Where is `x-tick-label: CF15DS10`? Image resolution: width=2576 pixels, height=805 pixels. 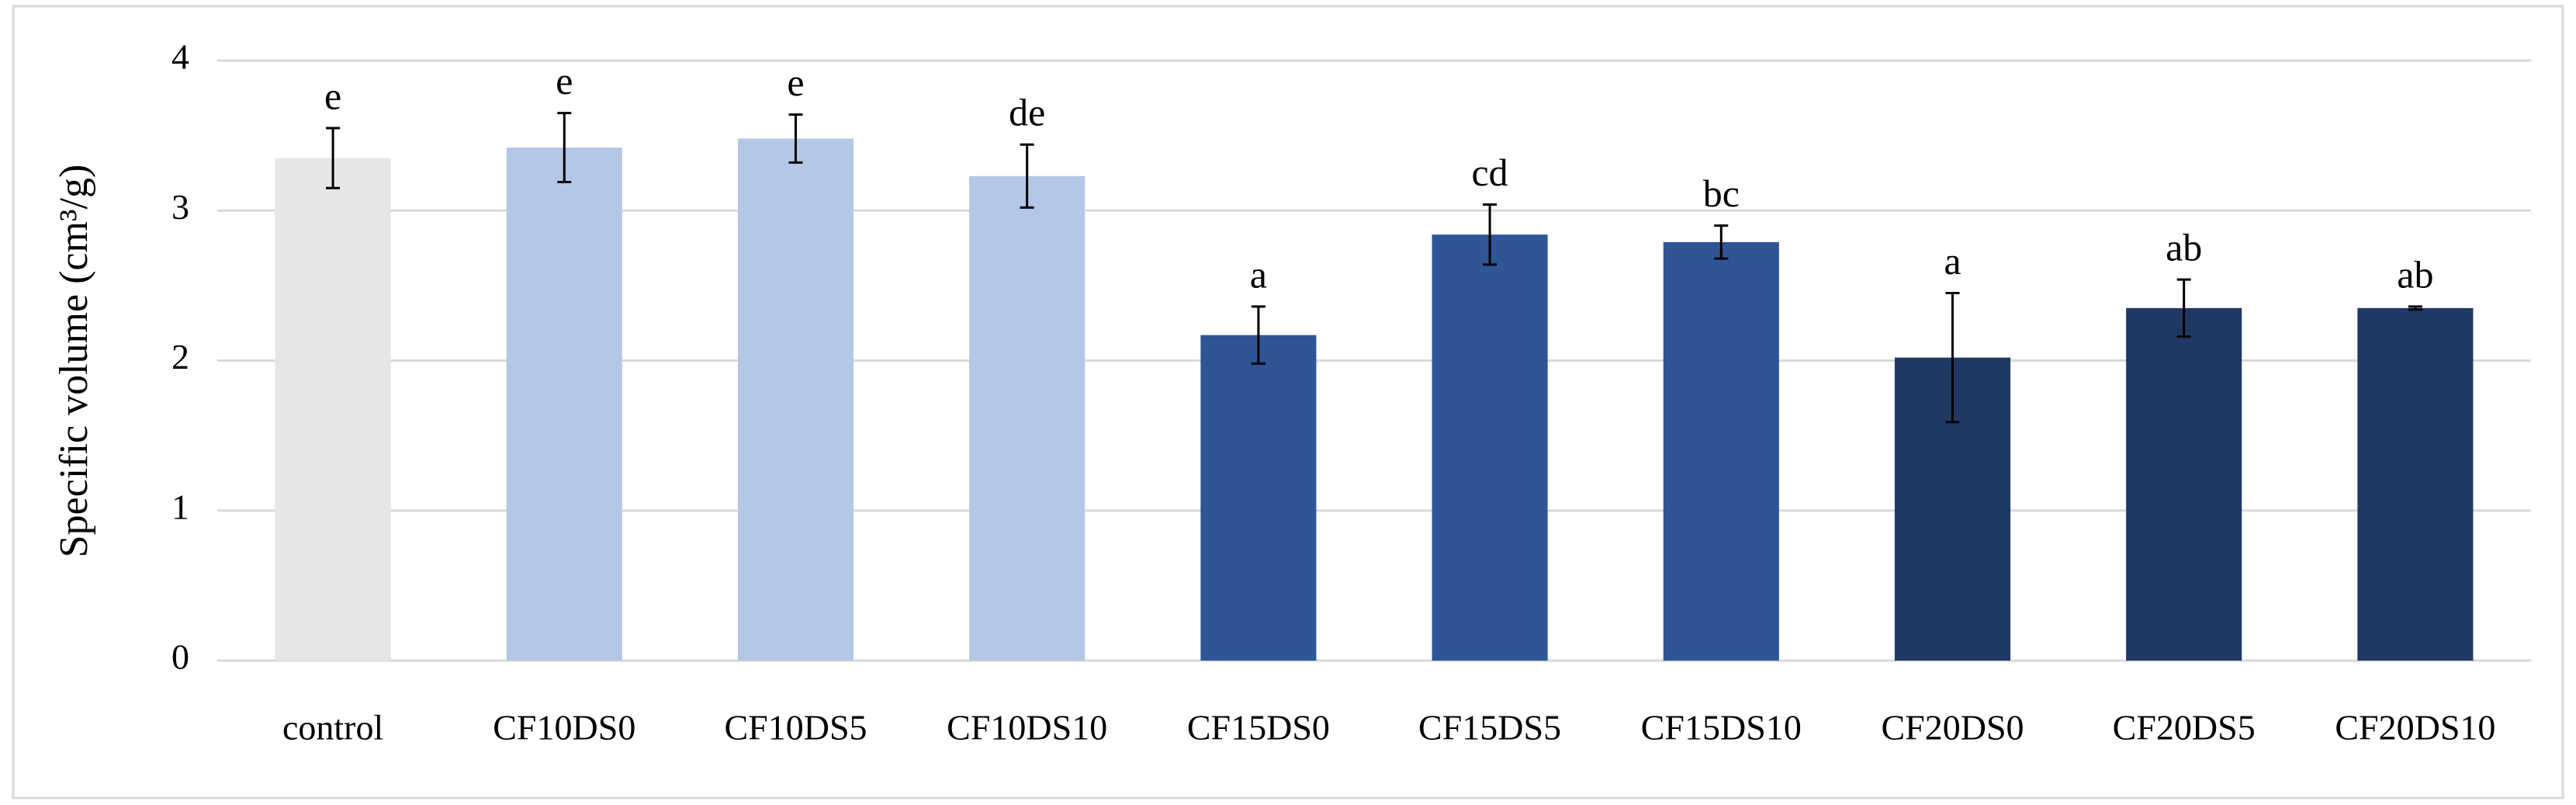
x-tick-label: CF15DS10 is located at coordinates (1721, 728).